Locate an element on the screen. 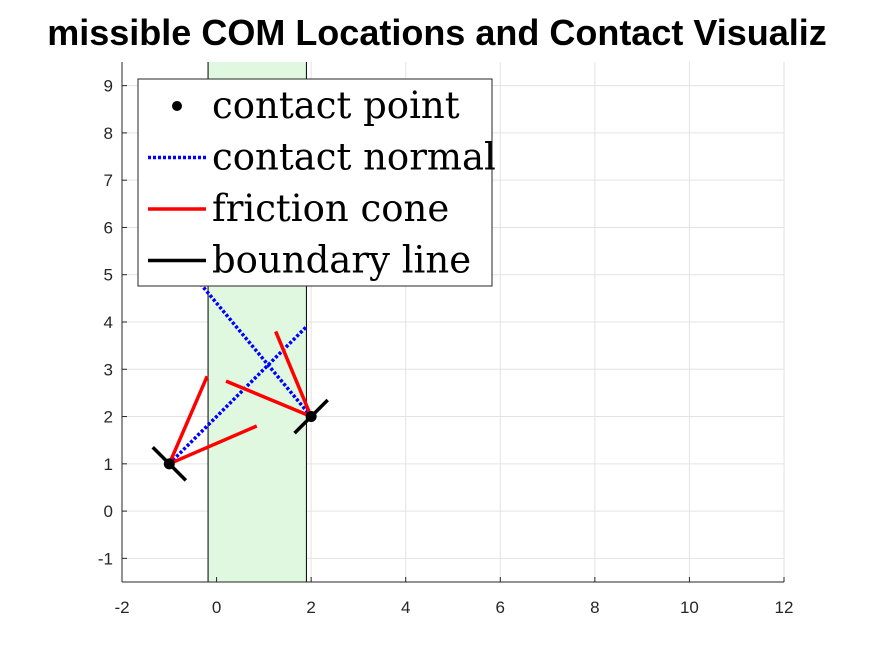 This screenshot has height=656, width=875. x-tick-label: 8 is located at coordinates (594, 607).